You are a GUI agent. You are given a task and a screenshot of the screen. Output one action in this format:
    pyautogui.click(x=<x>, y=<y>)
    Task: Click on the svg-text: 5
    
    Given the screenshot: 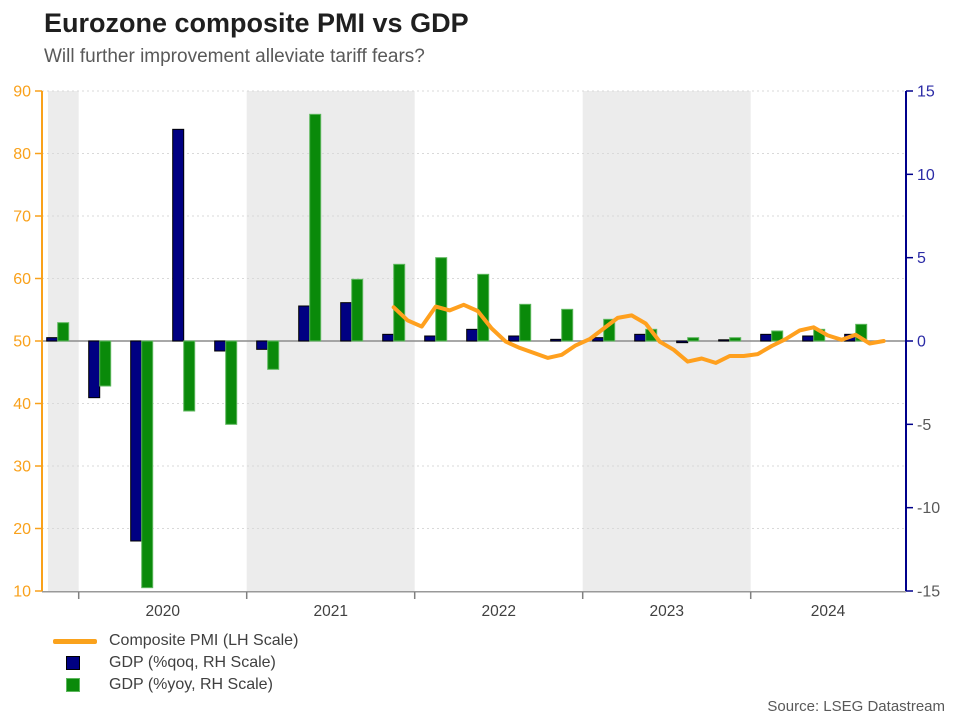 What is the action you would take?
    pyautogui.click(x=921, y=258)
    